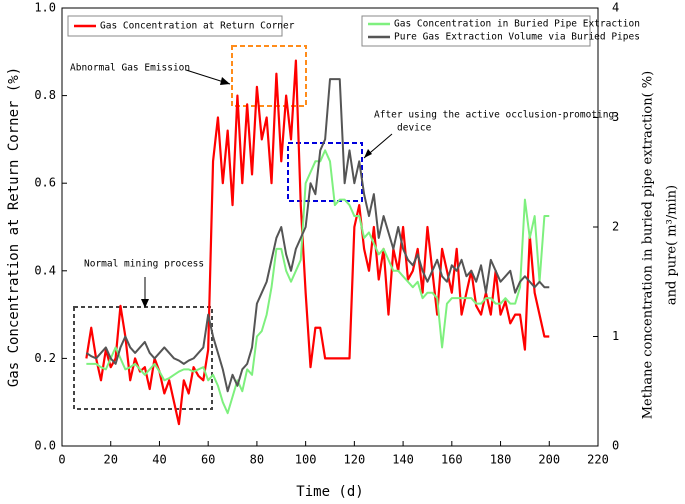 This screenshot has width=685, height=504. Describe the element at coordinates (414, 128) in the screenshot. I see `annotation: device` at that location.